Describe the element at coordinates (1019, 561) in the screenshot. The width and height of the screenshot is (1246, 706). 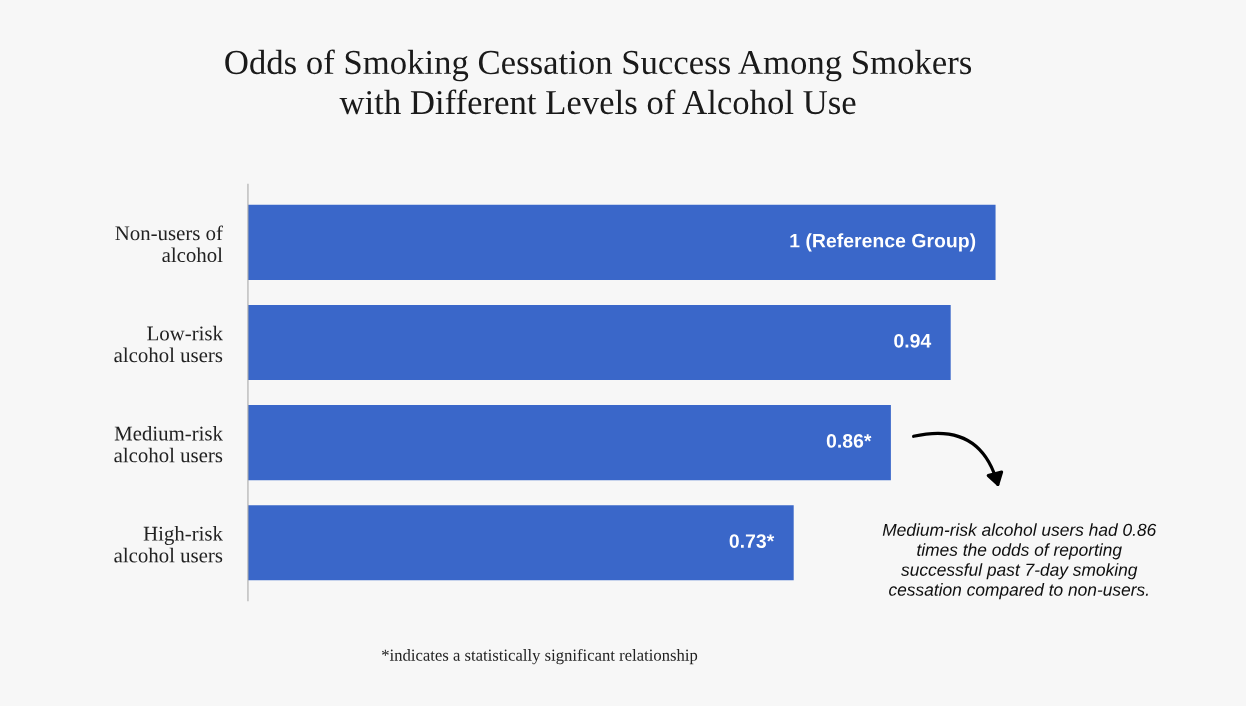
I see `annotation: Medium-risk alcohol users had 0.86 times the odds of reporting successful past 7-day smoking cessation compared to non-users.` at that location.